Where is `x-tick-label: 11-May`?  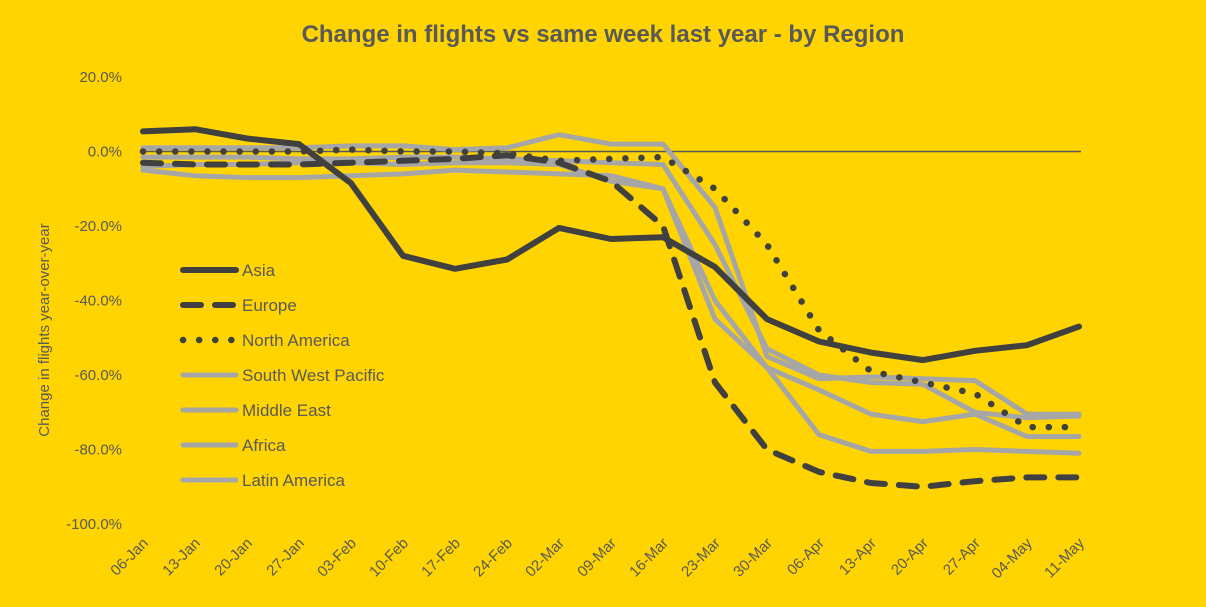
x-tick-label: 11-May is located at coordinates (1064, 557).